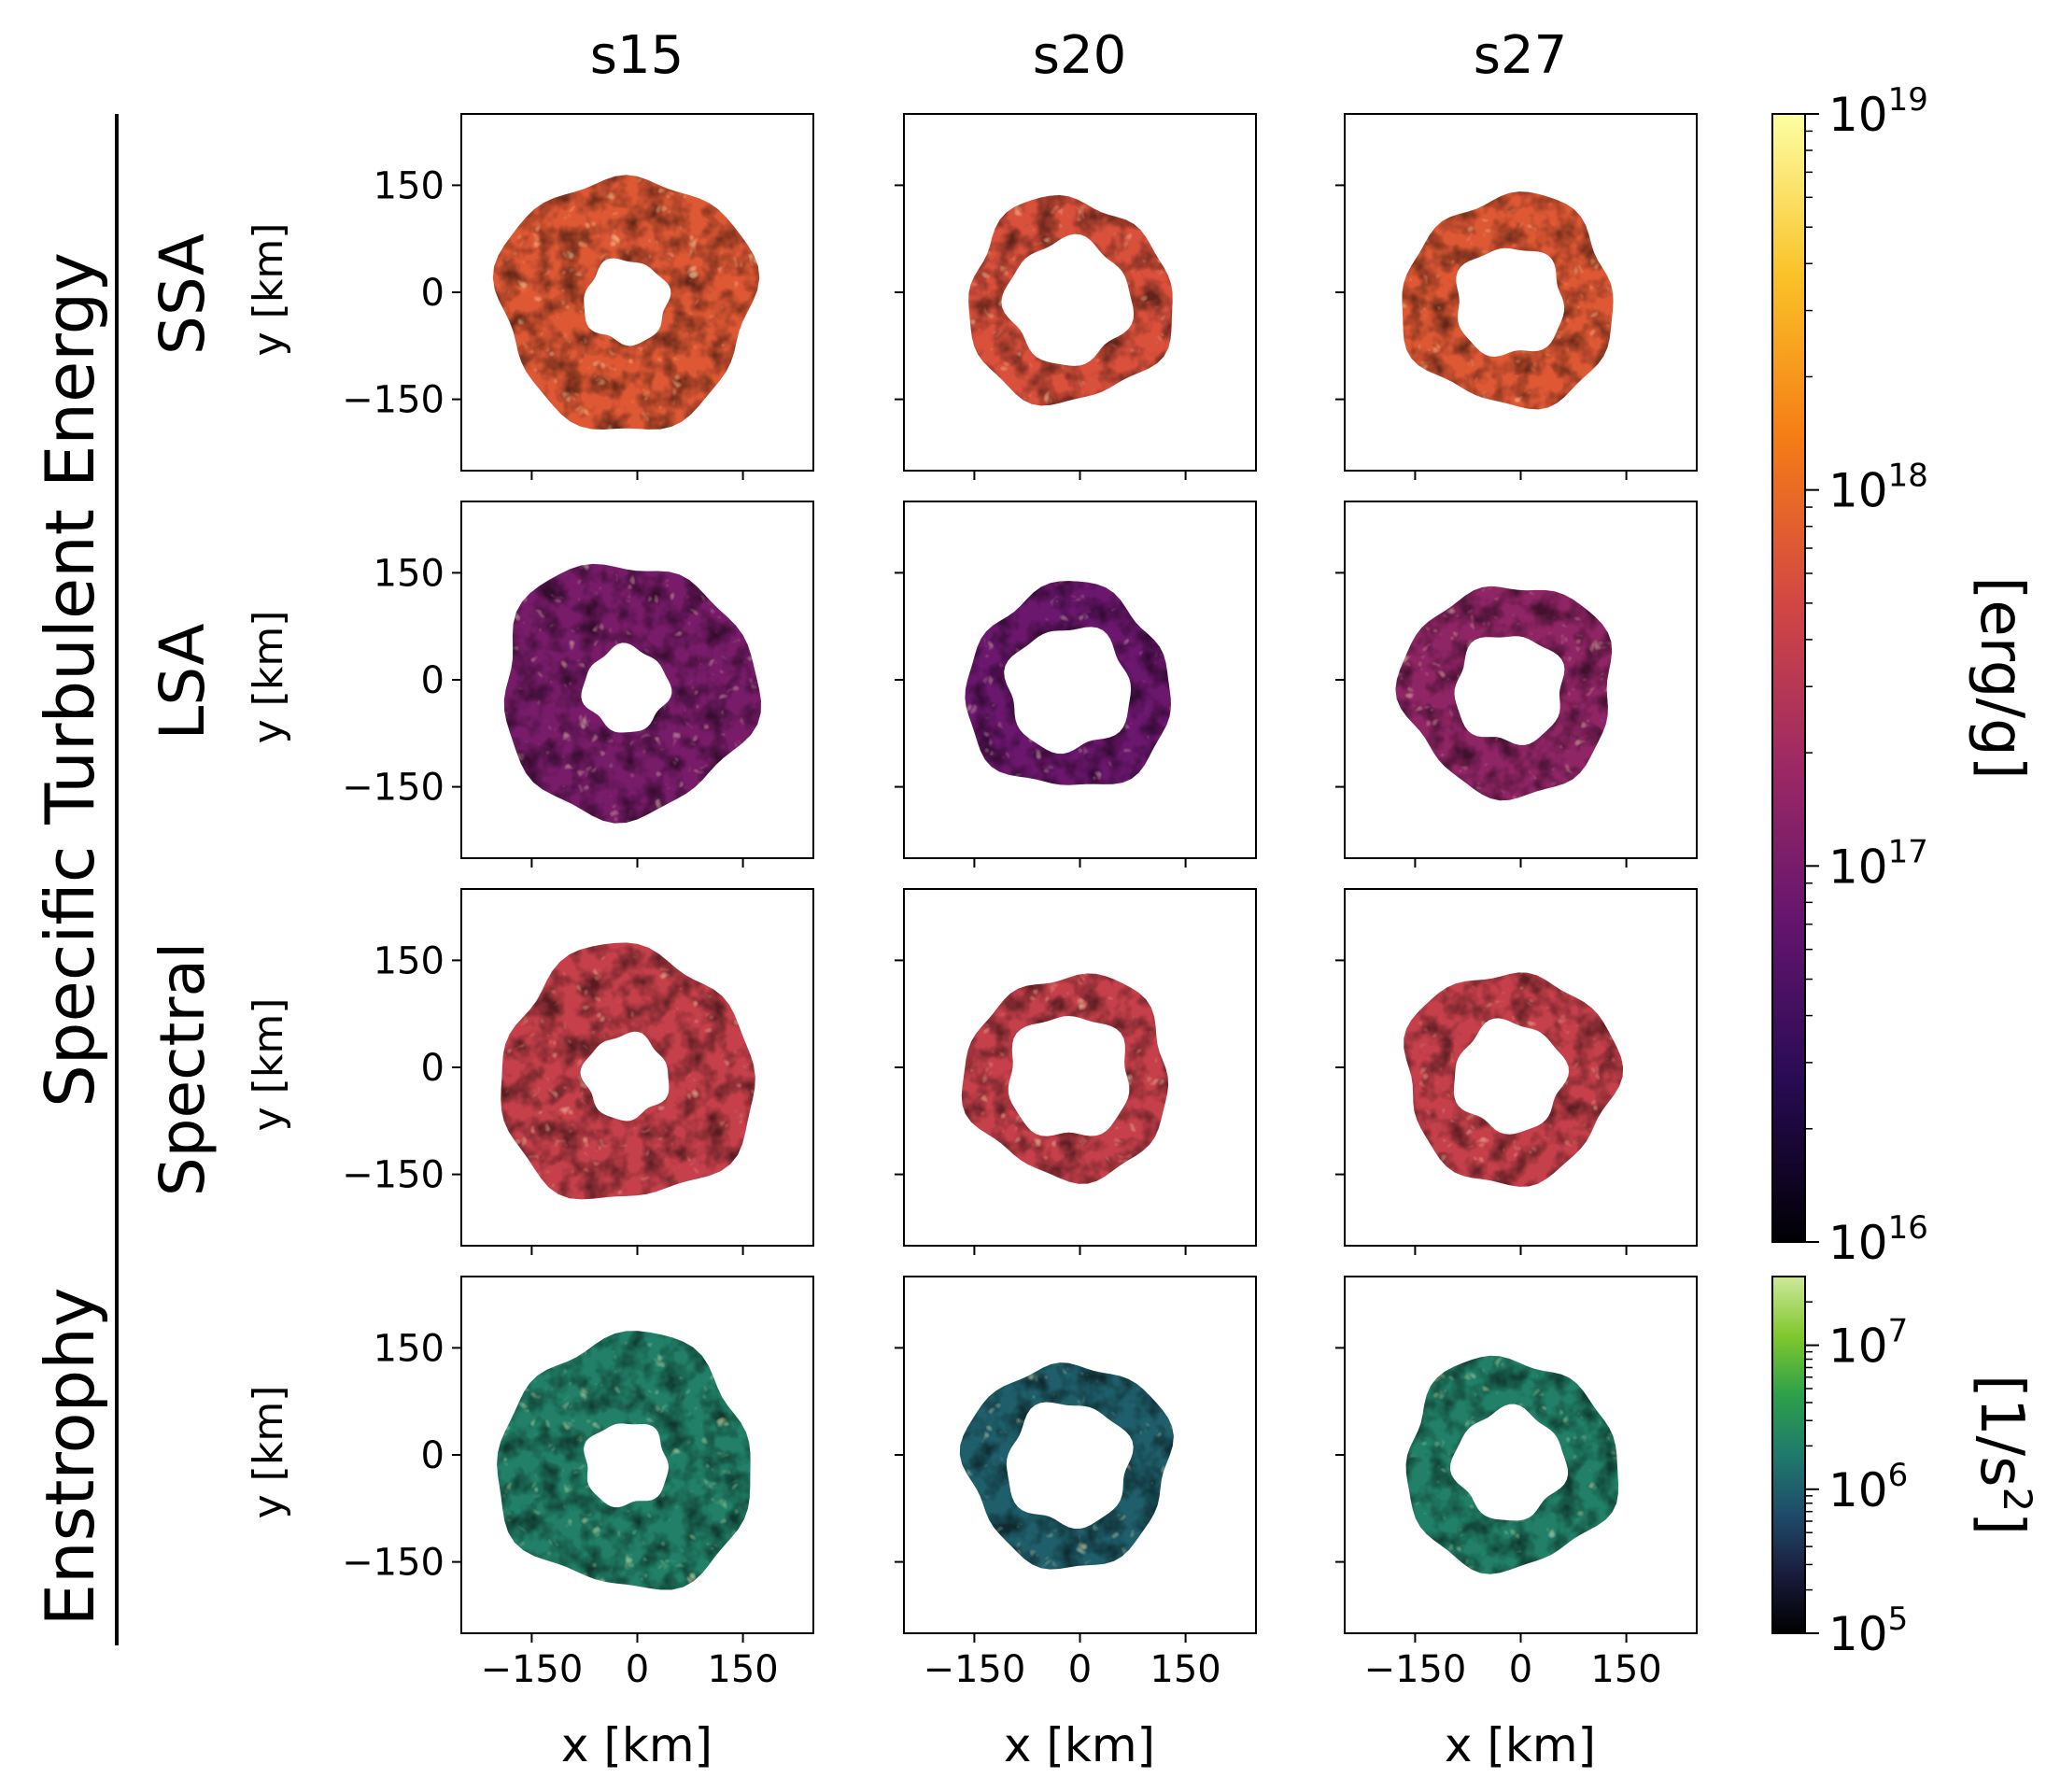  I want to click on colorbar-2-ticks: 10⁷ 10⁶ 10⁵, so click(1857, 1481).